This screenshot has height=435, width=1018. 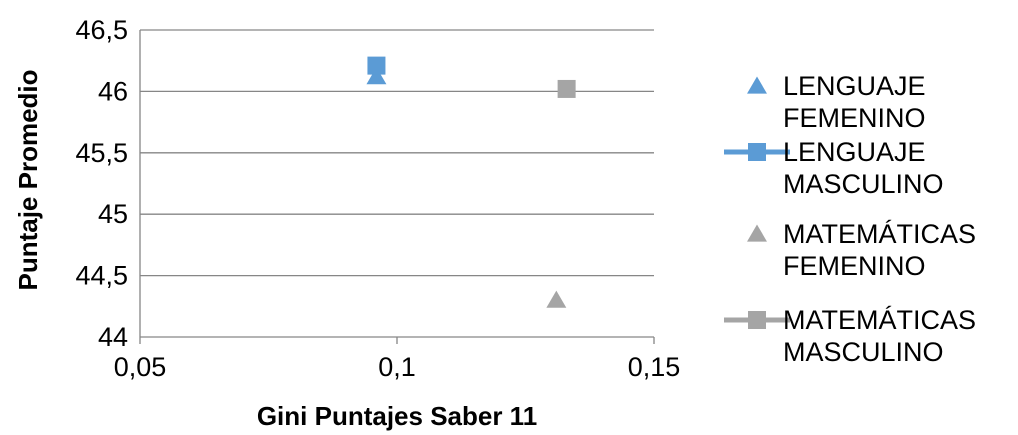 I want to click on y-tick-label: 44, so click(x=113, y=337).